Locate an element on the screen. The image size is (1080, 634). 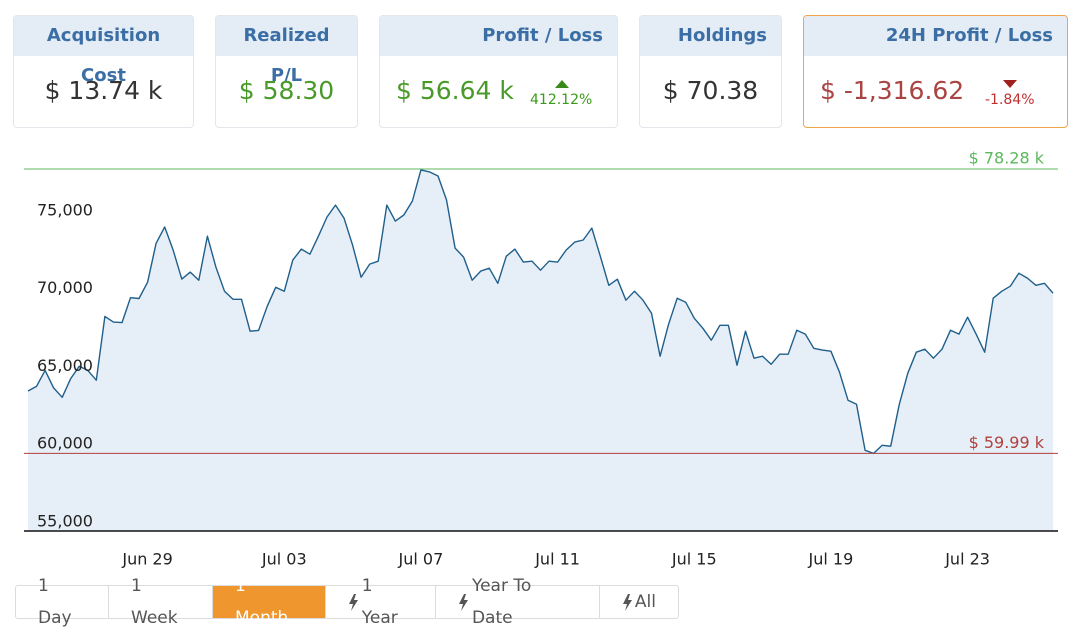
y-tick-label: 75,000 is located at coordinates (65, 209).